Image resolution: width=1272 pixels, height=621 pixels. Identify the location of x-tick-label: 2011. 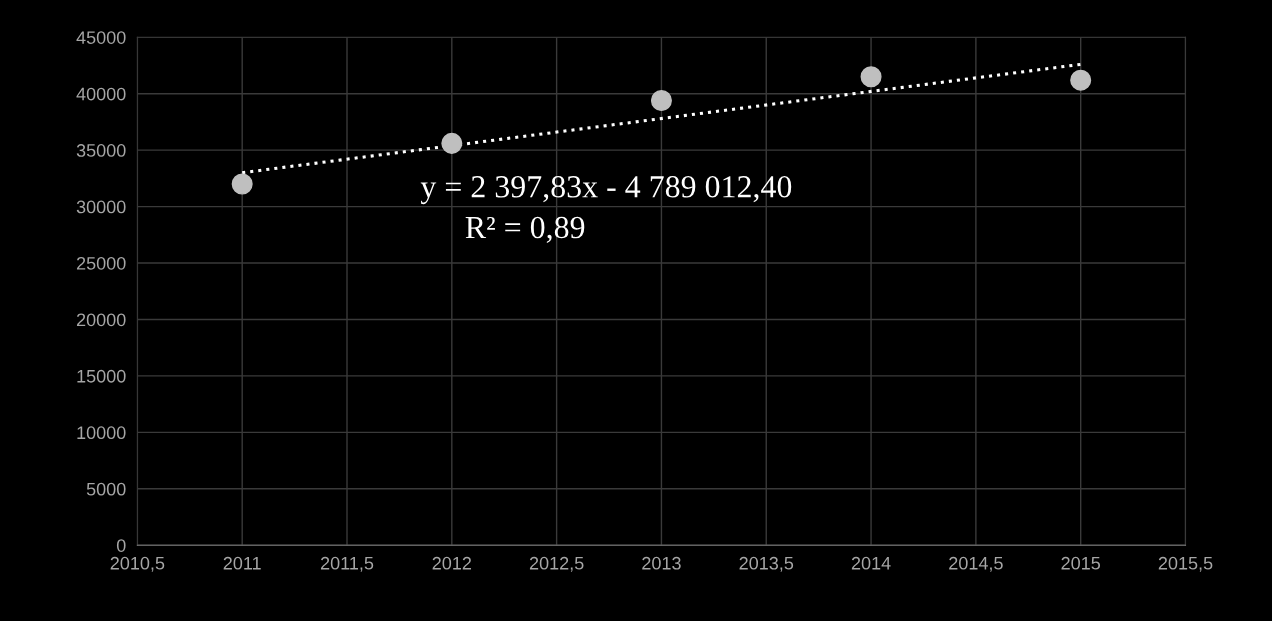
(242, 563).